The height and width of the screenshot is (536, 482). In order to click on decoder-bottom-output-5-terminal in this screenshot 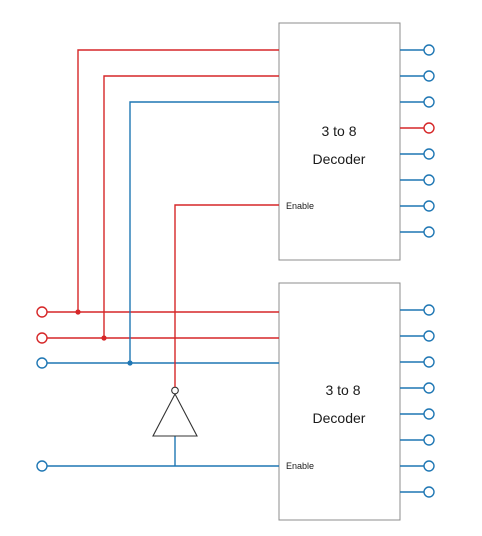, I will do `click(429, 440)`.